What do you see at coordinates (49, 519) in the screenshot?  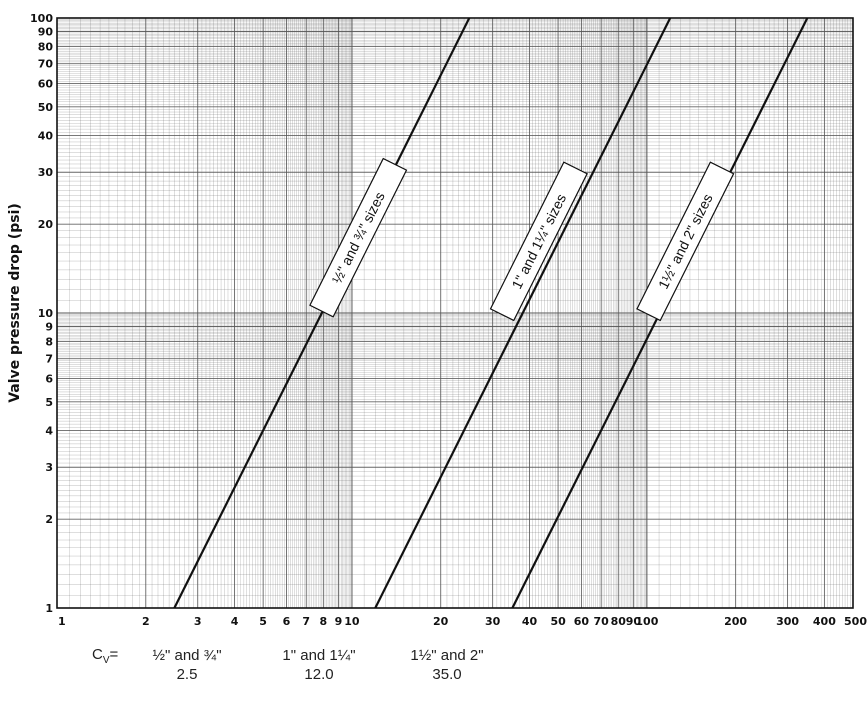 I see `y-tick-label: 2` at bounding box center [49, 519].